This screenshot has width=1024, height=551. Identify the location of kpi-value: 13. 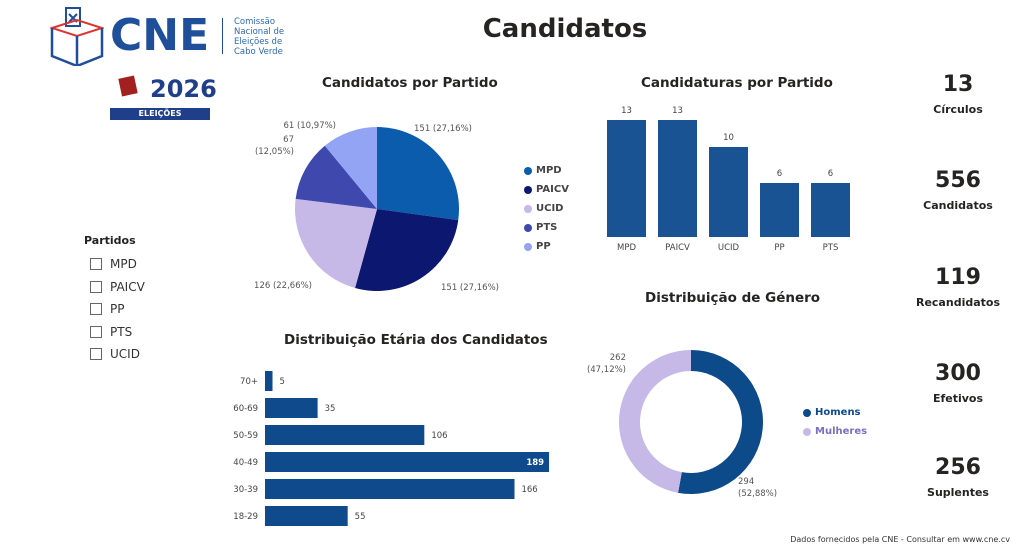
(958, 84).